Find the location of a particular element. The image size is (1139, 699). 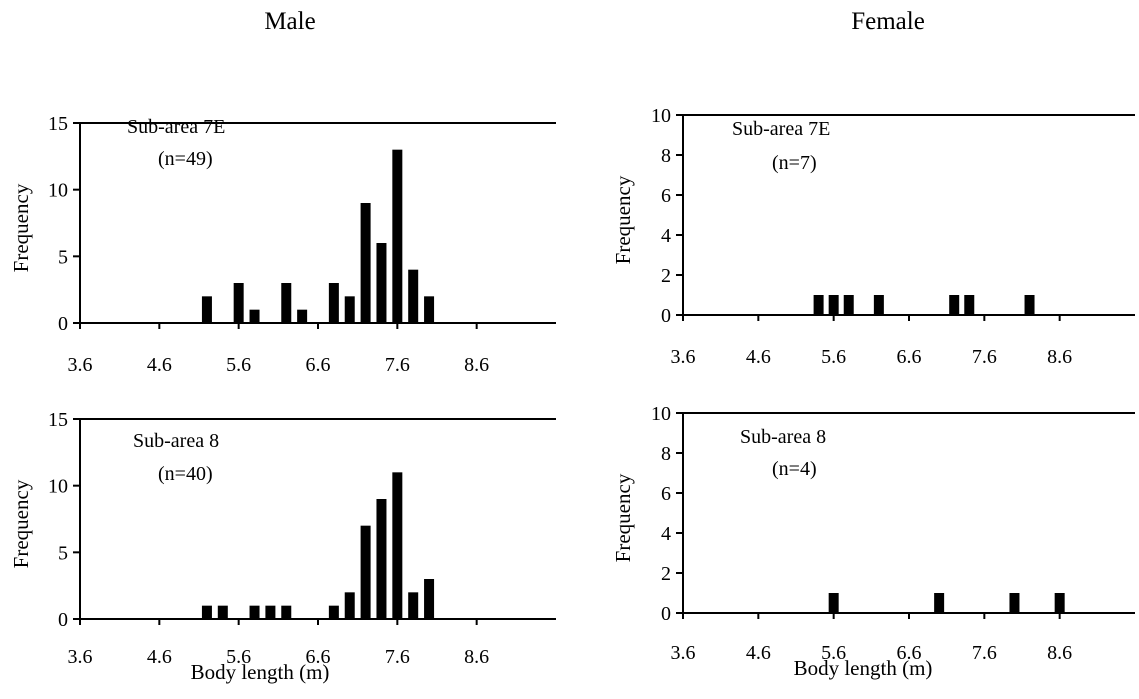

sample-size-annotation: (n=49) is located at coordinates (185, 159).